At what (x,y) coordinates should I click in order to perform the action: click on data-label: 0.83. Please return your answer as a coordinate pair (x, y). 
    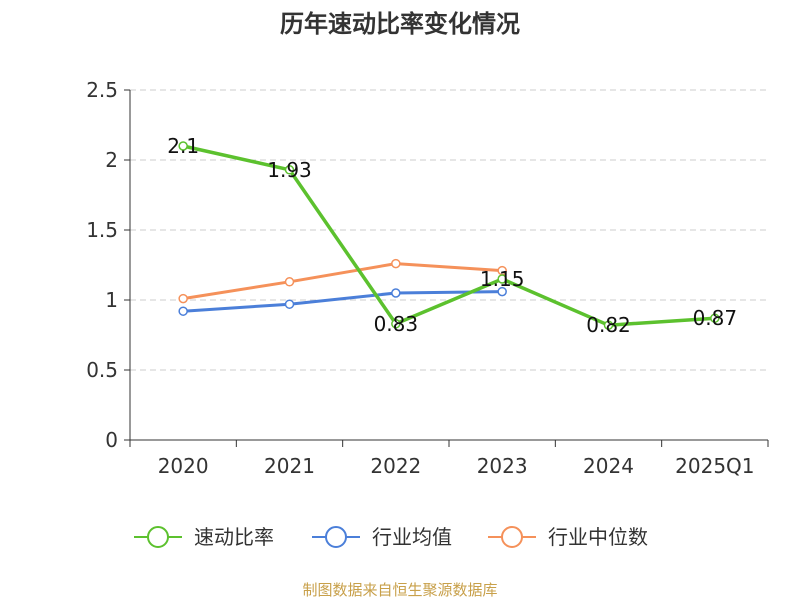
    Looking at the image, I should click on (396, 324).